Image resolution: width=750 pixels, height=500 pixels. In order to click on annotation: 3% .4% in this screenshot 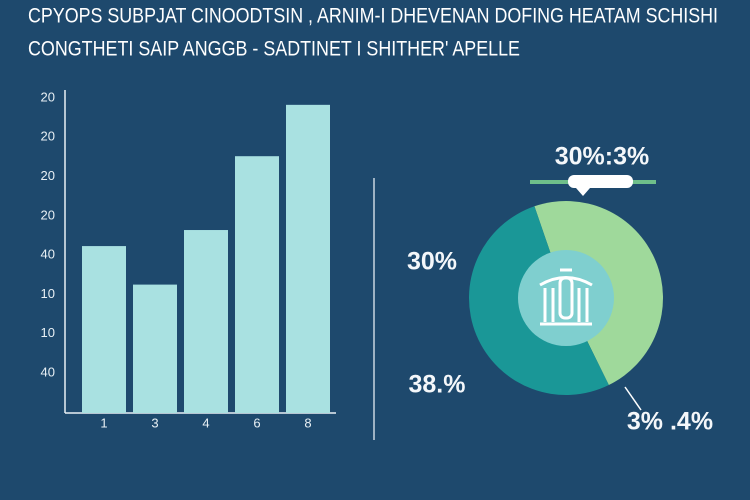, I will do `click(670, 422)`.